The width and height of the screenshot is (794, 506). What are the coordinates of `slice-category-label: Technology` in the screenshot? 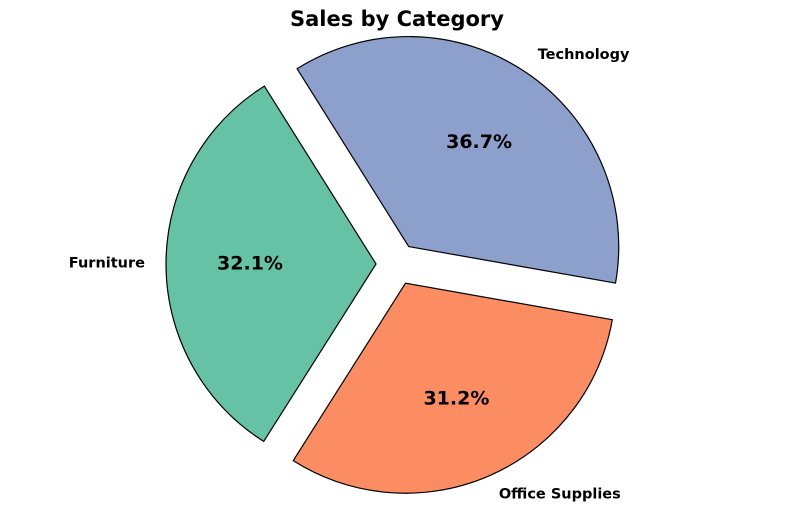 It's located at (584, 55).